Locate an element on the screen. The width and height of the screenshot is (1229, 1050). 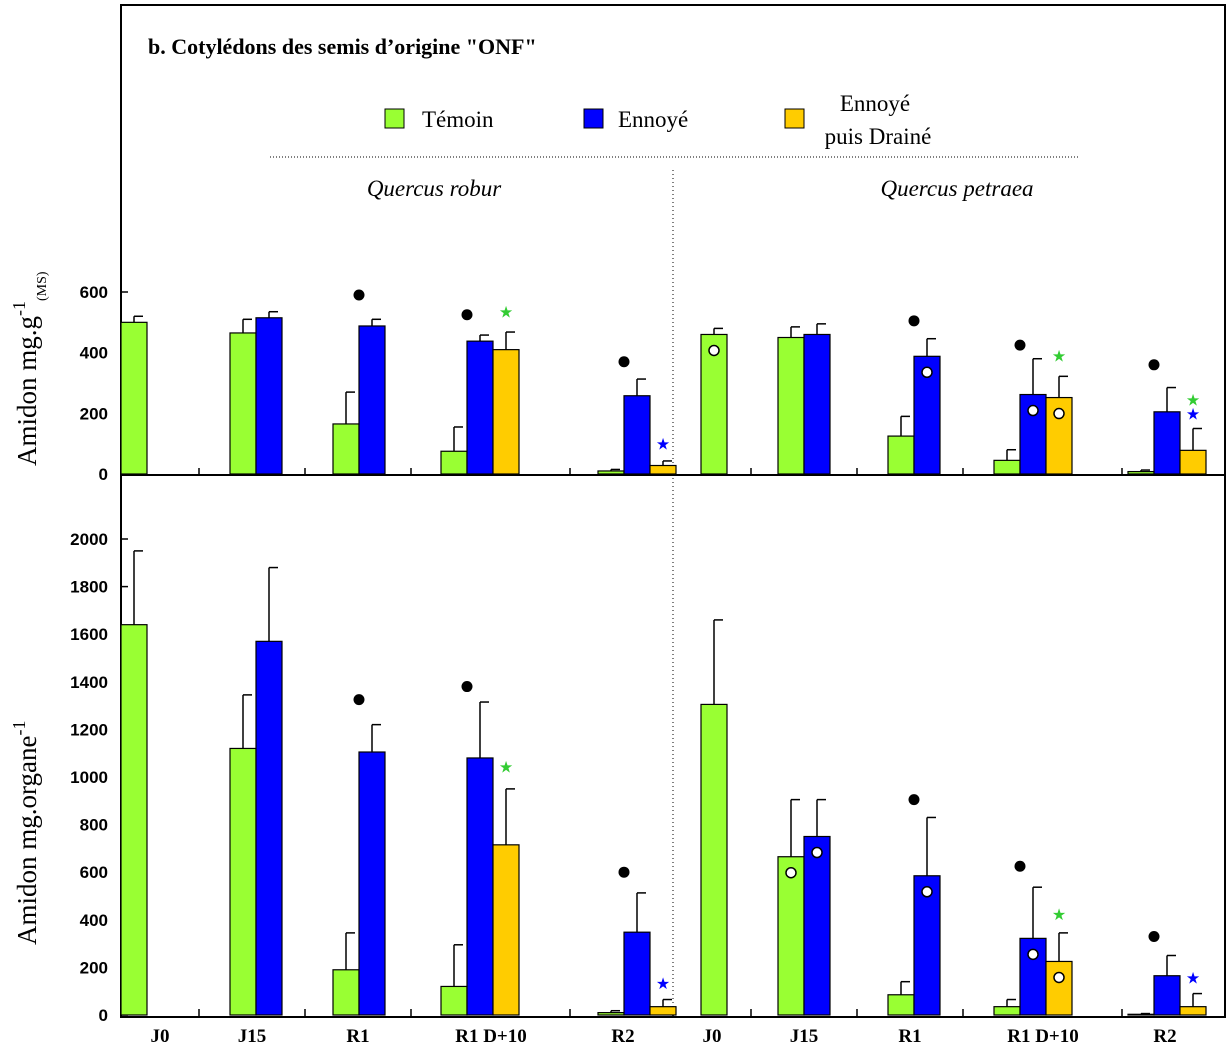
y-tick-label: 1800 is located at coordinates (89, 587).